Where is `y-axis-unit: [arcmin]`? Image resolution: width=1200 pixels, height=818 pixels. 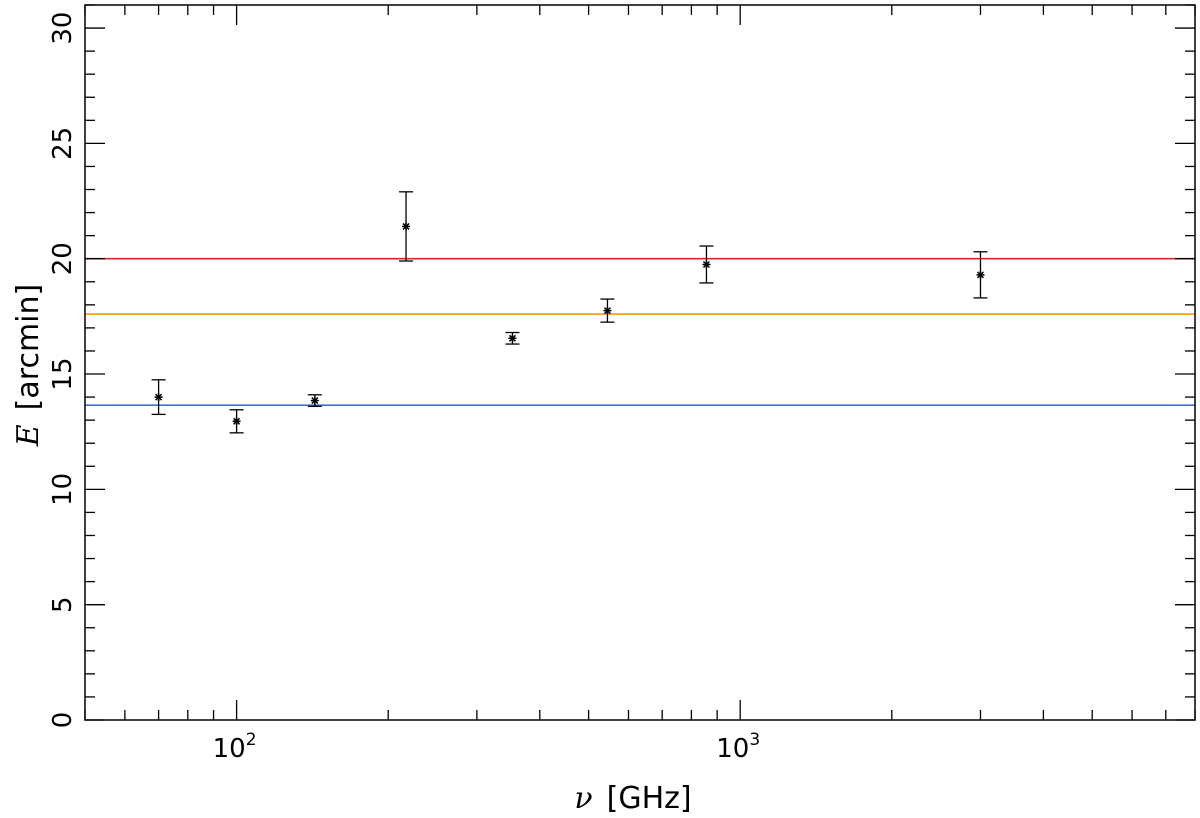 y-axis-unit: [arcmin] is located at coordinates (28, 347).